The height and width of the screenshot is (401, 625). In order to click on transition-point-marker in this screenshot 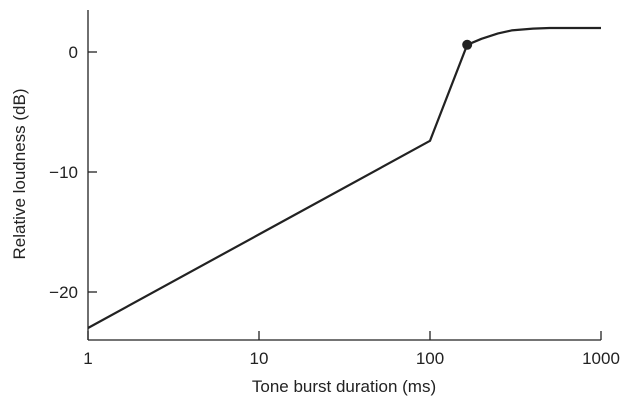, I will do `click(467, 44)`.